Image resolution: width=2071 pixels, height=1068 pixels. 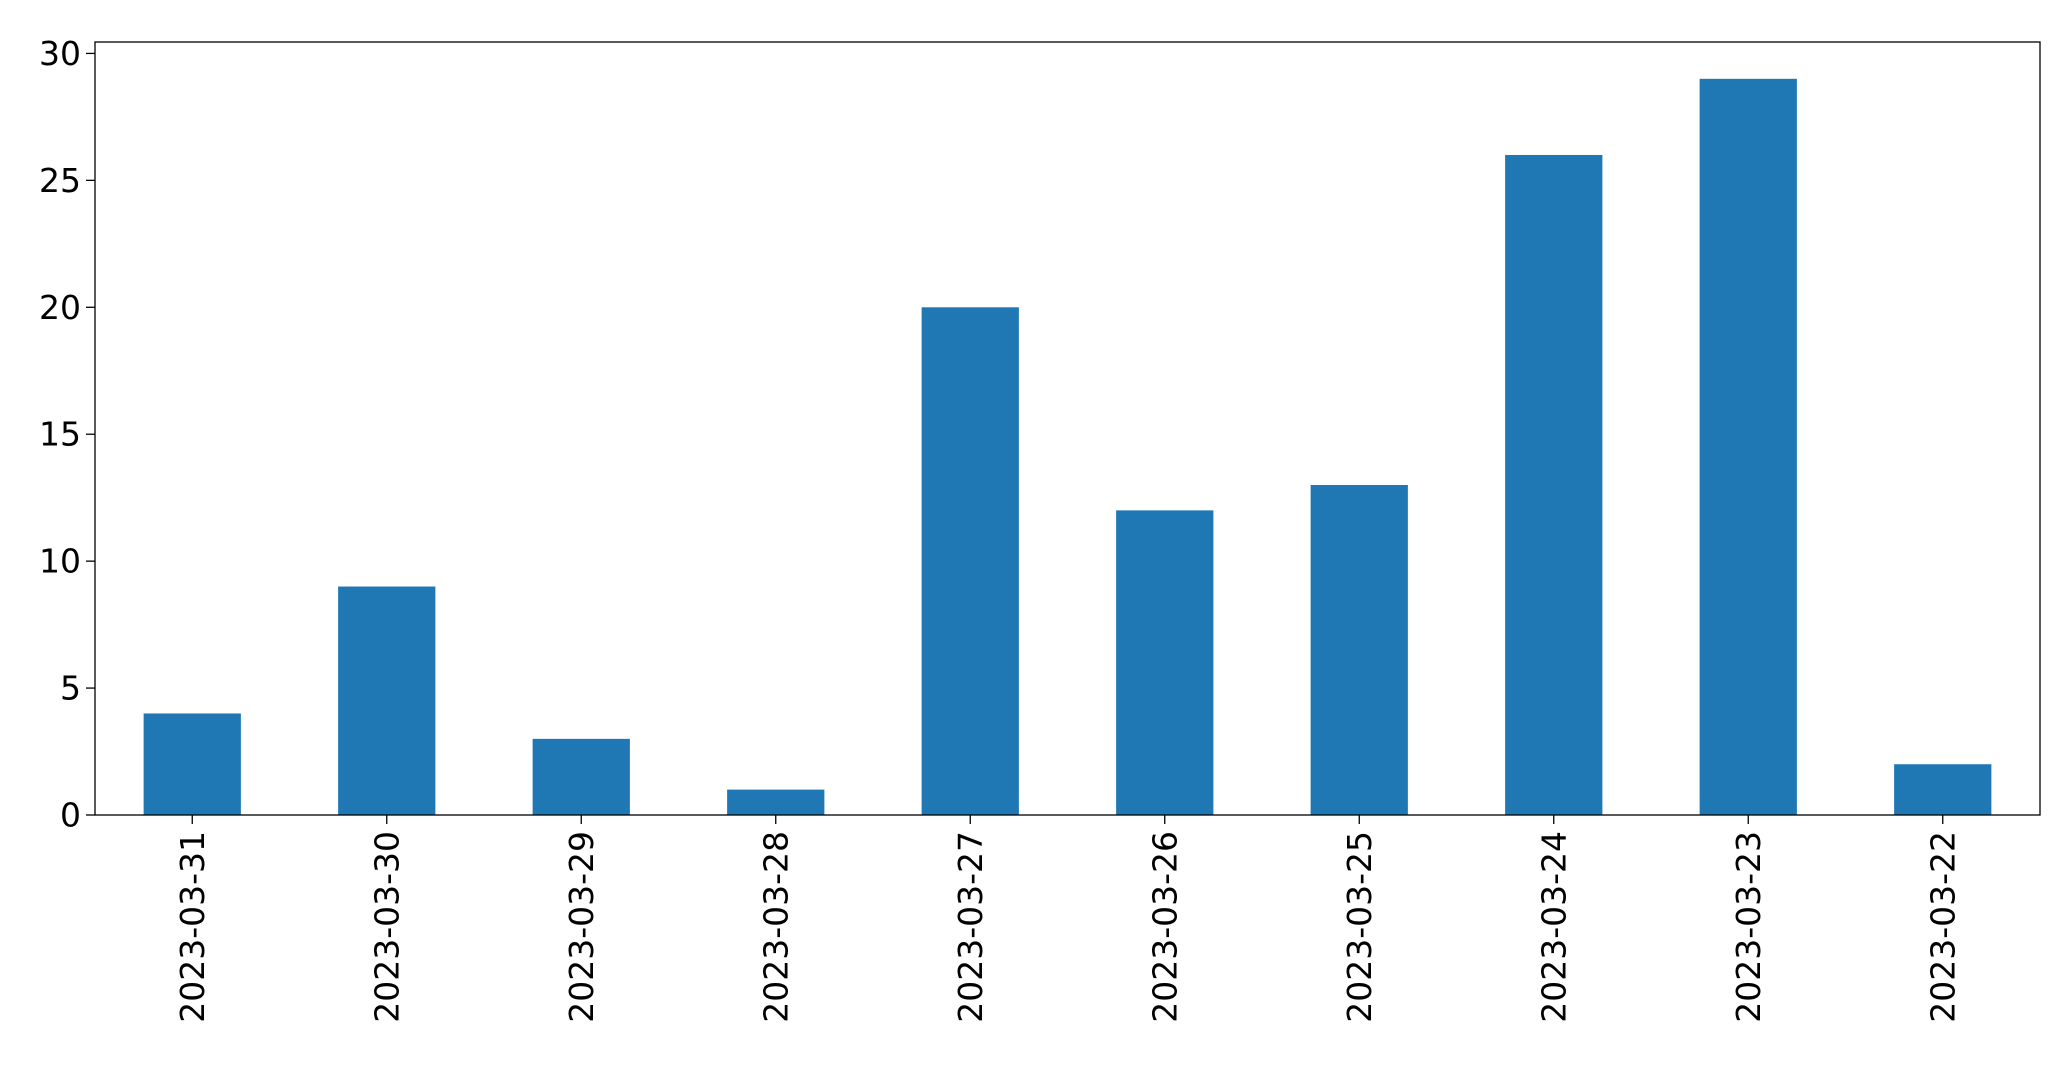 What do you see at coordinates (1359, 927) in the screenshot?
I see `x-tick-label: 2023-03-25` at bounding box center [1359, 927].